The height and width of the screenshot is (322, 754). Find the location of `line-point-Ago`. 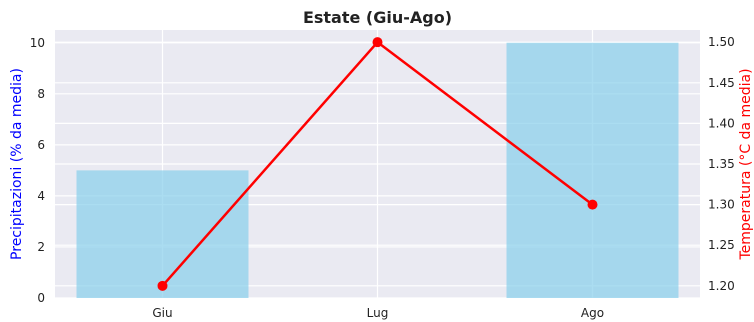

line-point-Ago is located at coordinates (592, 204).